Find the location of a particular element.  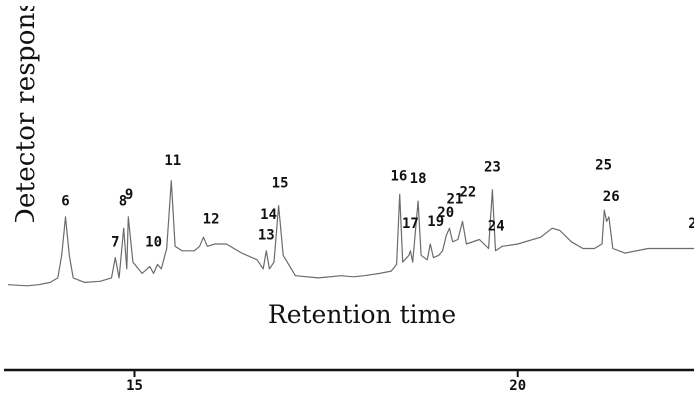

peak-label-11: 11 is located at coordinates (172, 161).